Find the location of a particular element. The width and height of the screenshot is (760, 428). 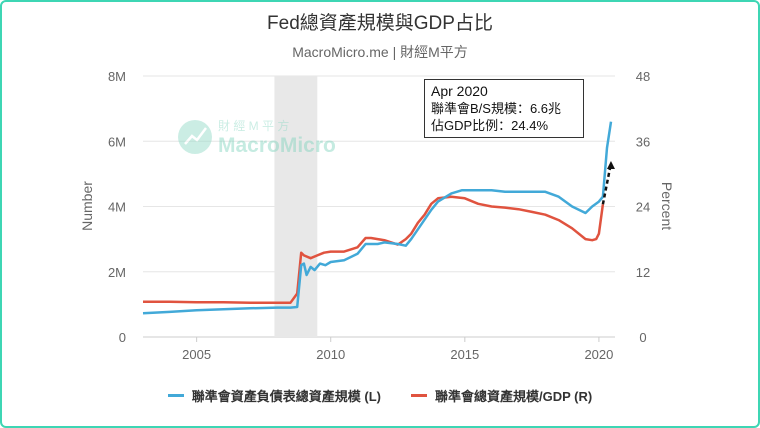

dashed-arrow-icon is located at coordinates (610, 165).